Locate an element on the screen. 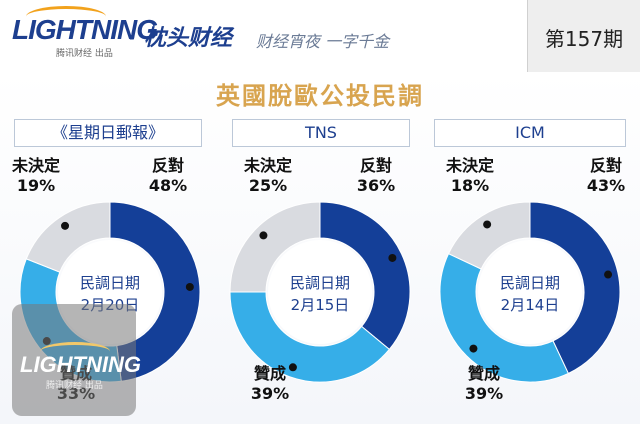 The image size is (640, 424). issue-box: 第157期 is located at coordinates (583, 36).